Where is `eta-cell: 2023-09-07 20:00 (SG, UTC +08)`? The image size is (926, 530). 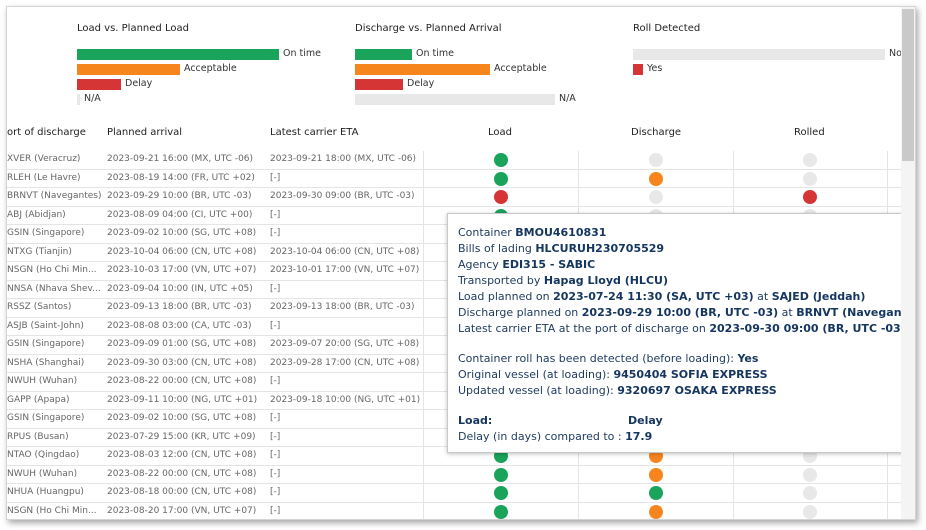
eta-cell: 2023-09-07 20:00 (SG, UTC +08) is located at coordinates (345, 344).